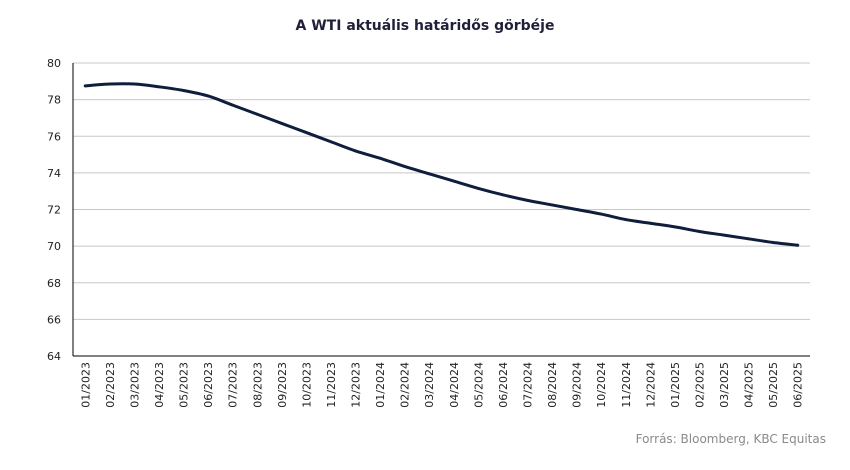 Image resolution: width=850 pixels, height=470 pixels. What do you see at coordinates (54, 173) in the screenshot?
I see `y-tick-label: 74` at bounding box center [54, 173].